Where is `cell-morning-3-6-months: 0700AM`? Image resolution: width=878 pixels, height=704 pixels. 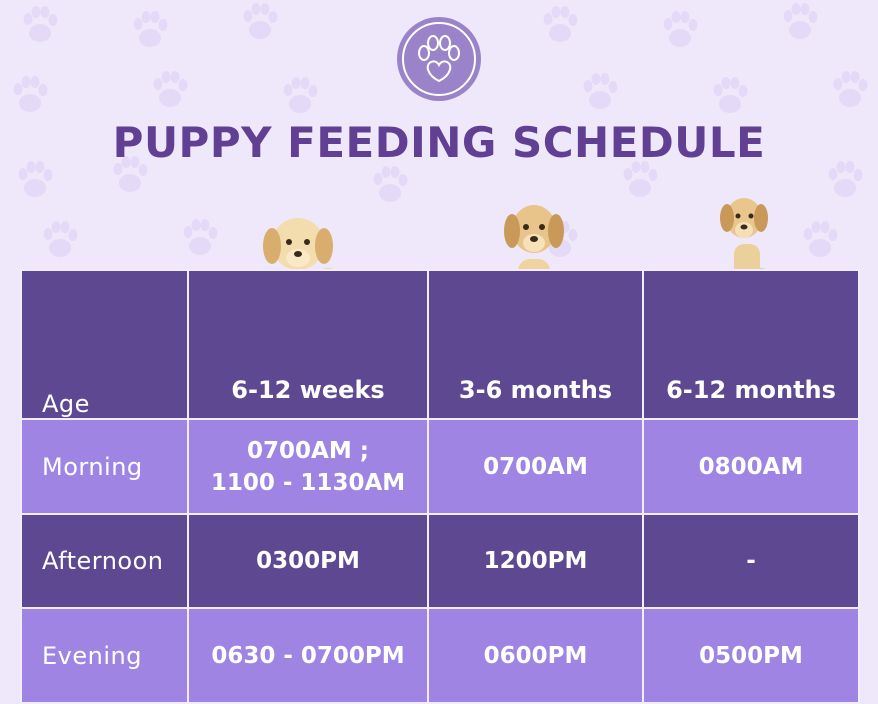
cell-morning-3-6-months: 0700AM is located at coordinates (535, 466).